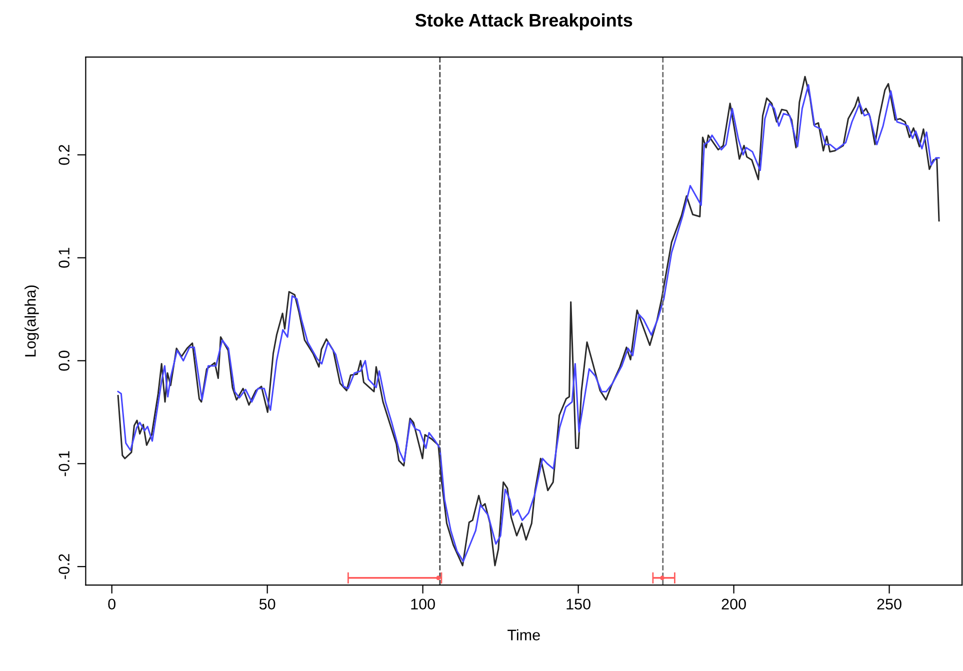 This screenshot has height=671, width=963. What do you see at coordinates (64, 258) in the screenshot?
I see `y-tick-label: 0.1` at bounding box center [64, 258].